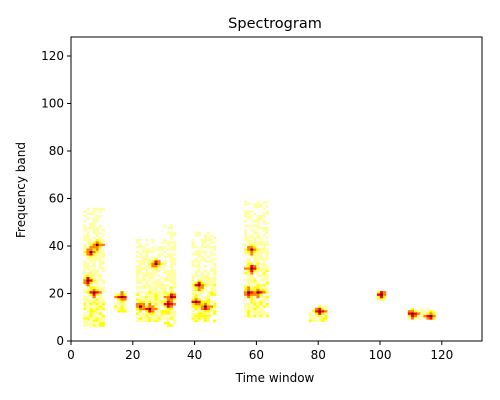  I want to click on x-tick-label: 120, so click(441, 355).